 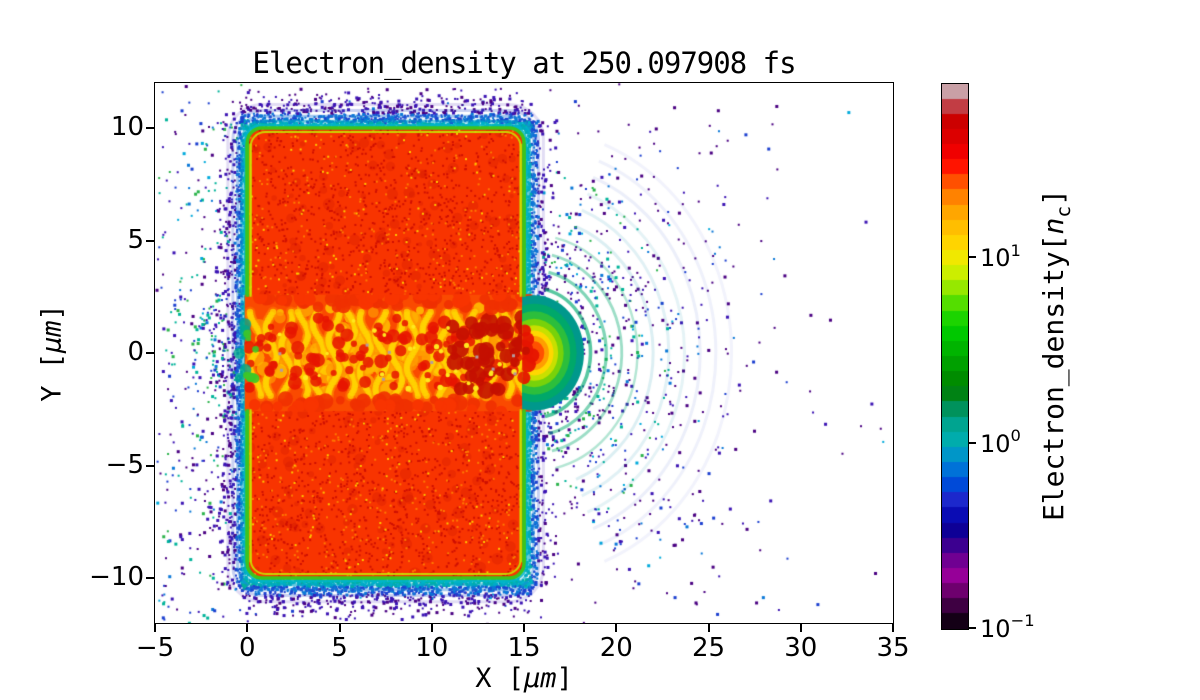 What do you see at coordinates (1056, 355) in the screenshot?
I see `colorbar-label: Electron_density[nc]` at bounding box center [1056, 355].